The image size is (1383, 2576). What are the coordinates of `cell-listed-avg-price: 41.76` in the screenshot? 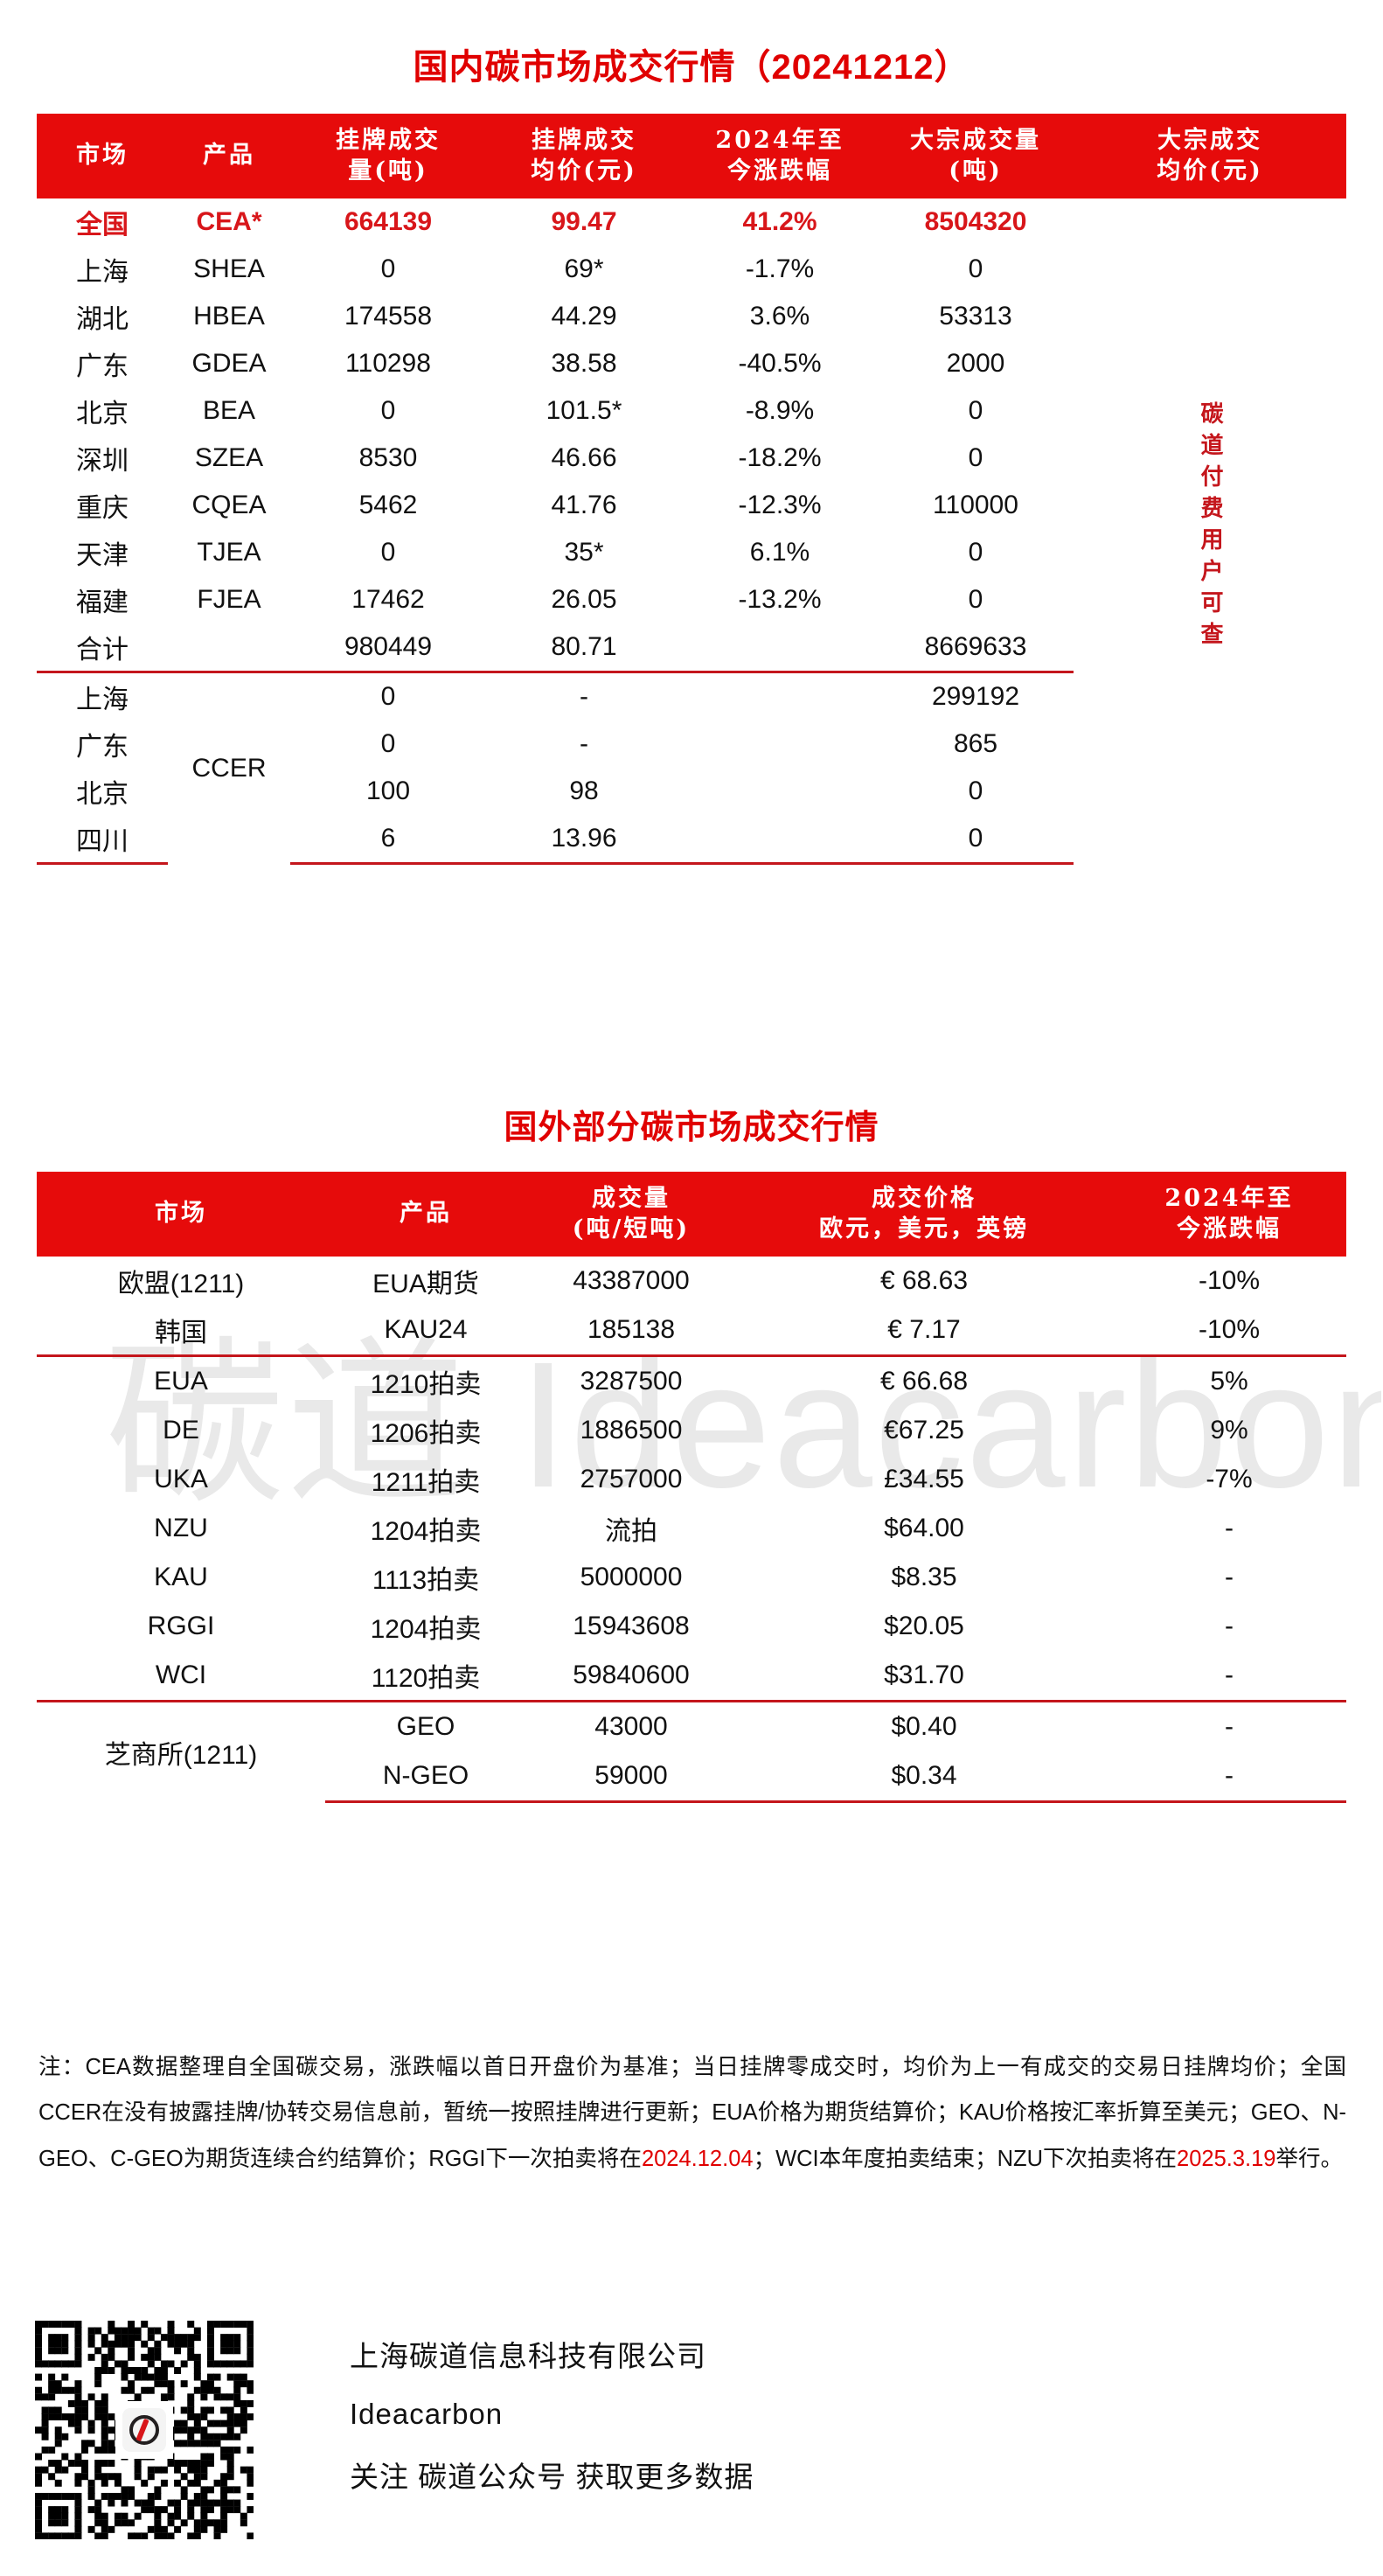 It's located at (584, 505).